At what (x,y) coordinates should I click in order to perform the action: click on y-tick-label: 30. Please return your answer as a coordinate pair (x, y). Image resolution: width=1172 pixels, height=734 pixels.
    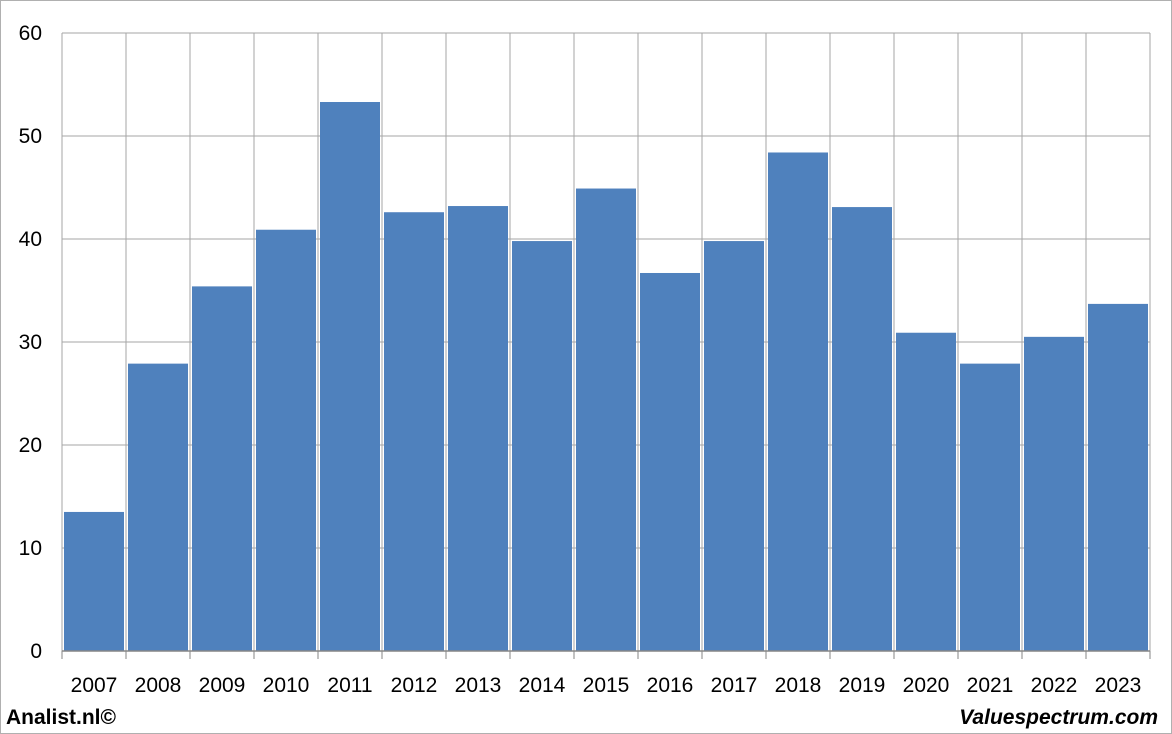
    Looking at the image, I should click on (30, 342).